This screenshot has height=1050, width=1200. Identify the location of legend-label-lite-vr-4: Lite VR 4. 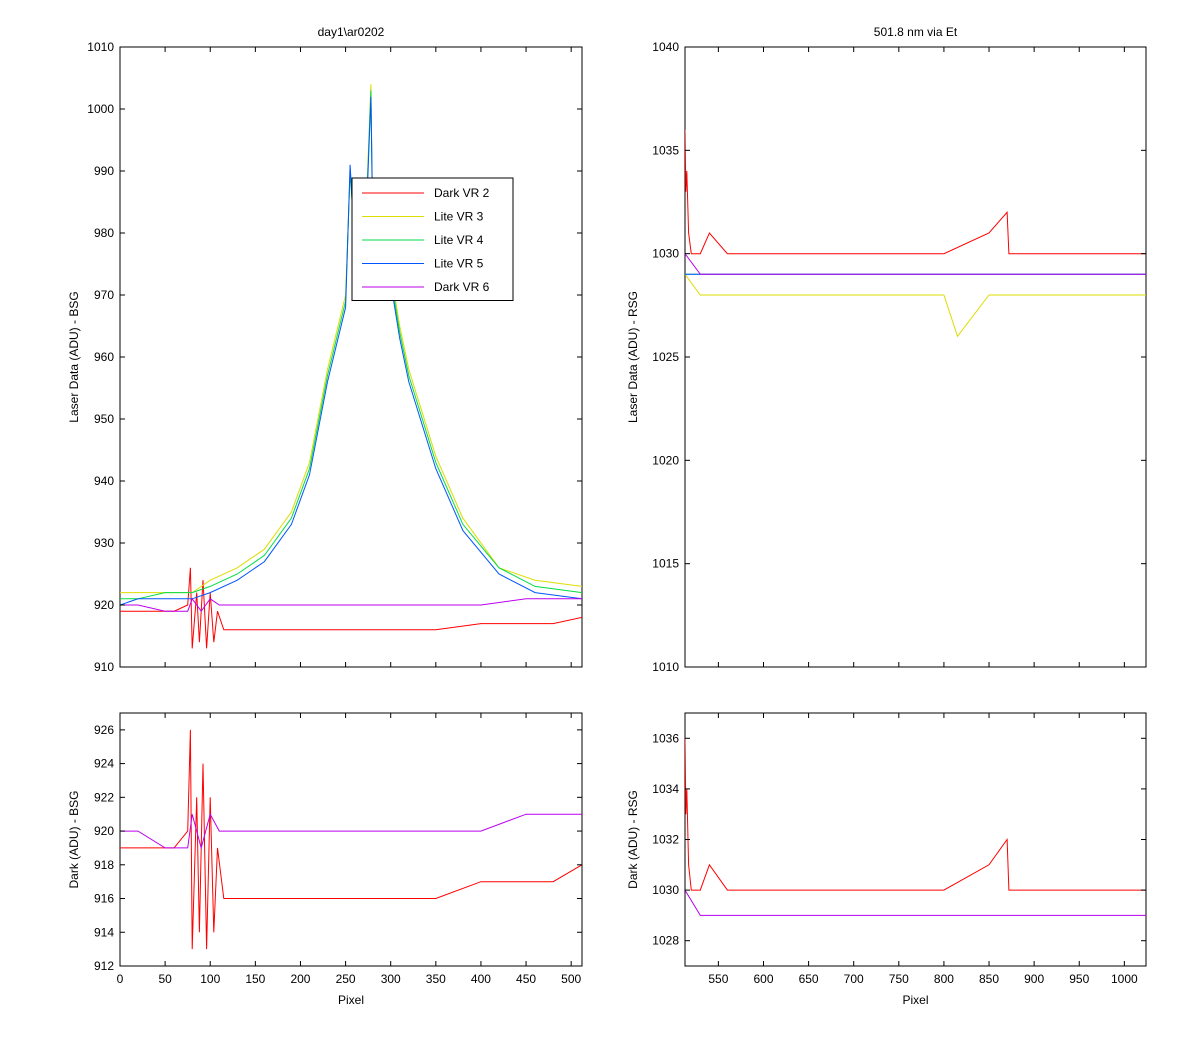
(459, 240).